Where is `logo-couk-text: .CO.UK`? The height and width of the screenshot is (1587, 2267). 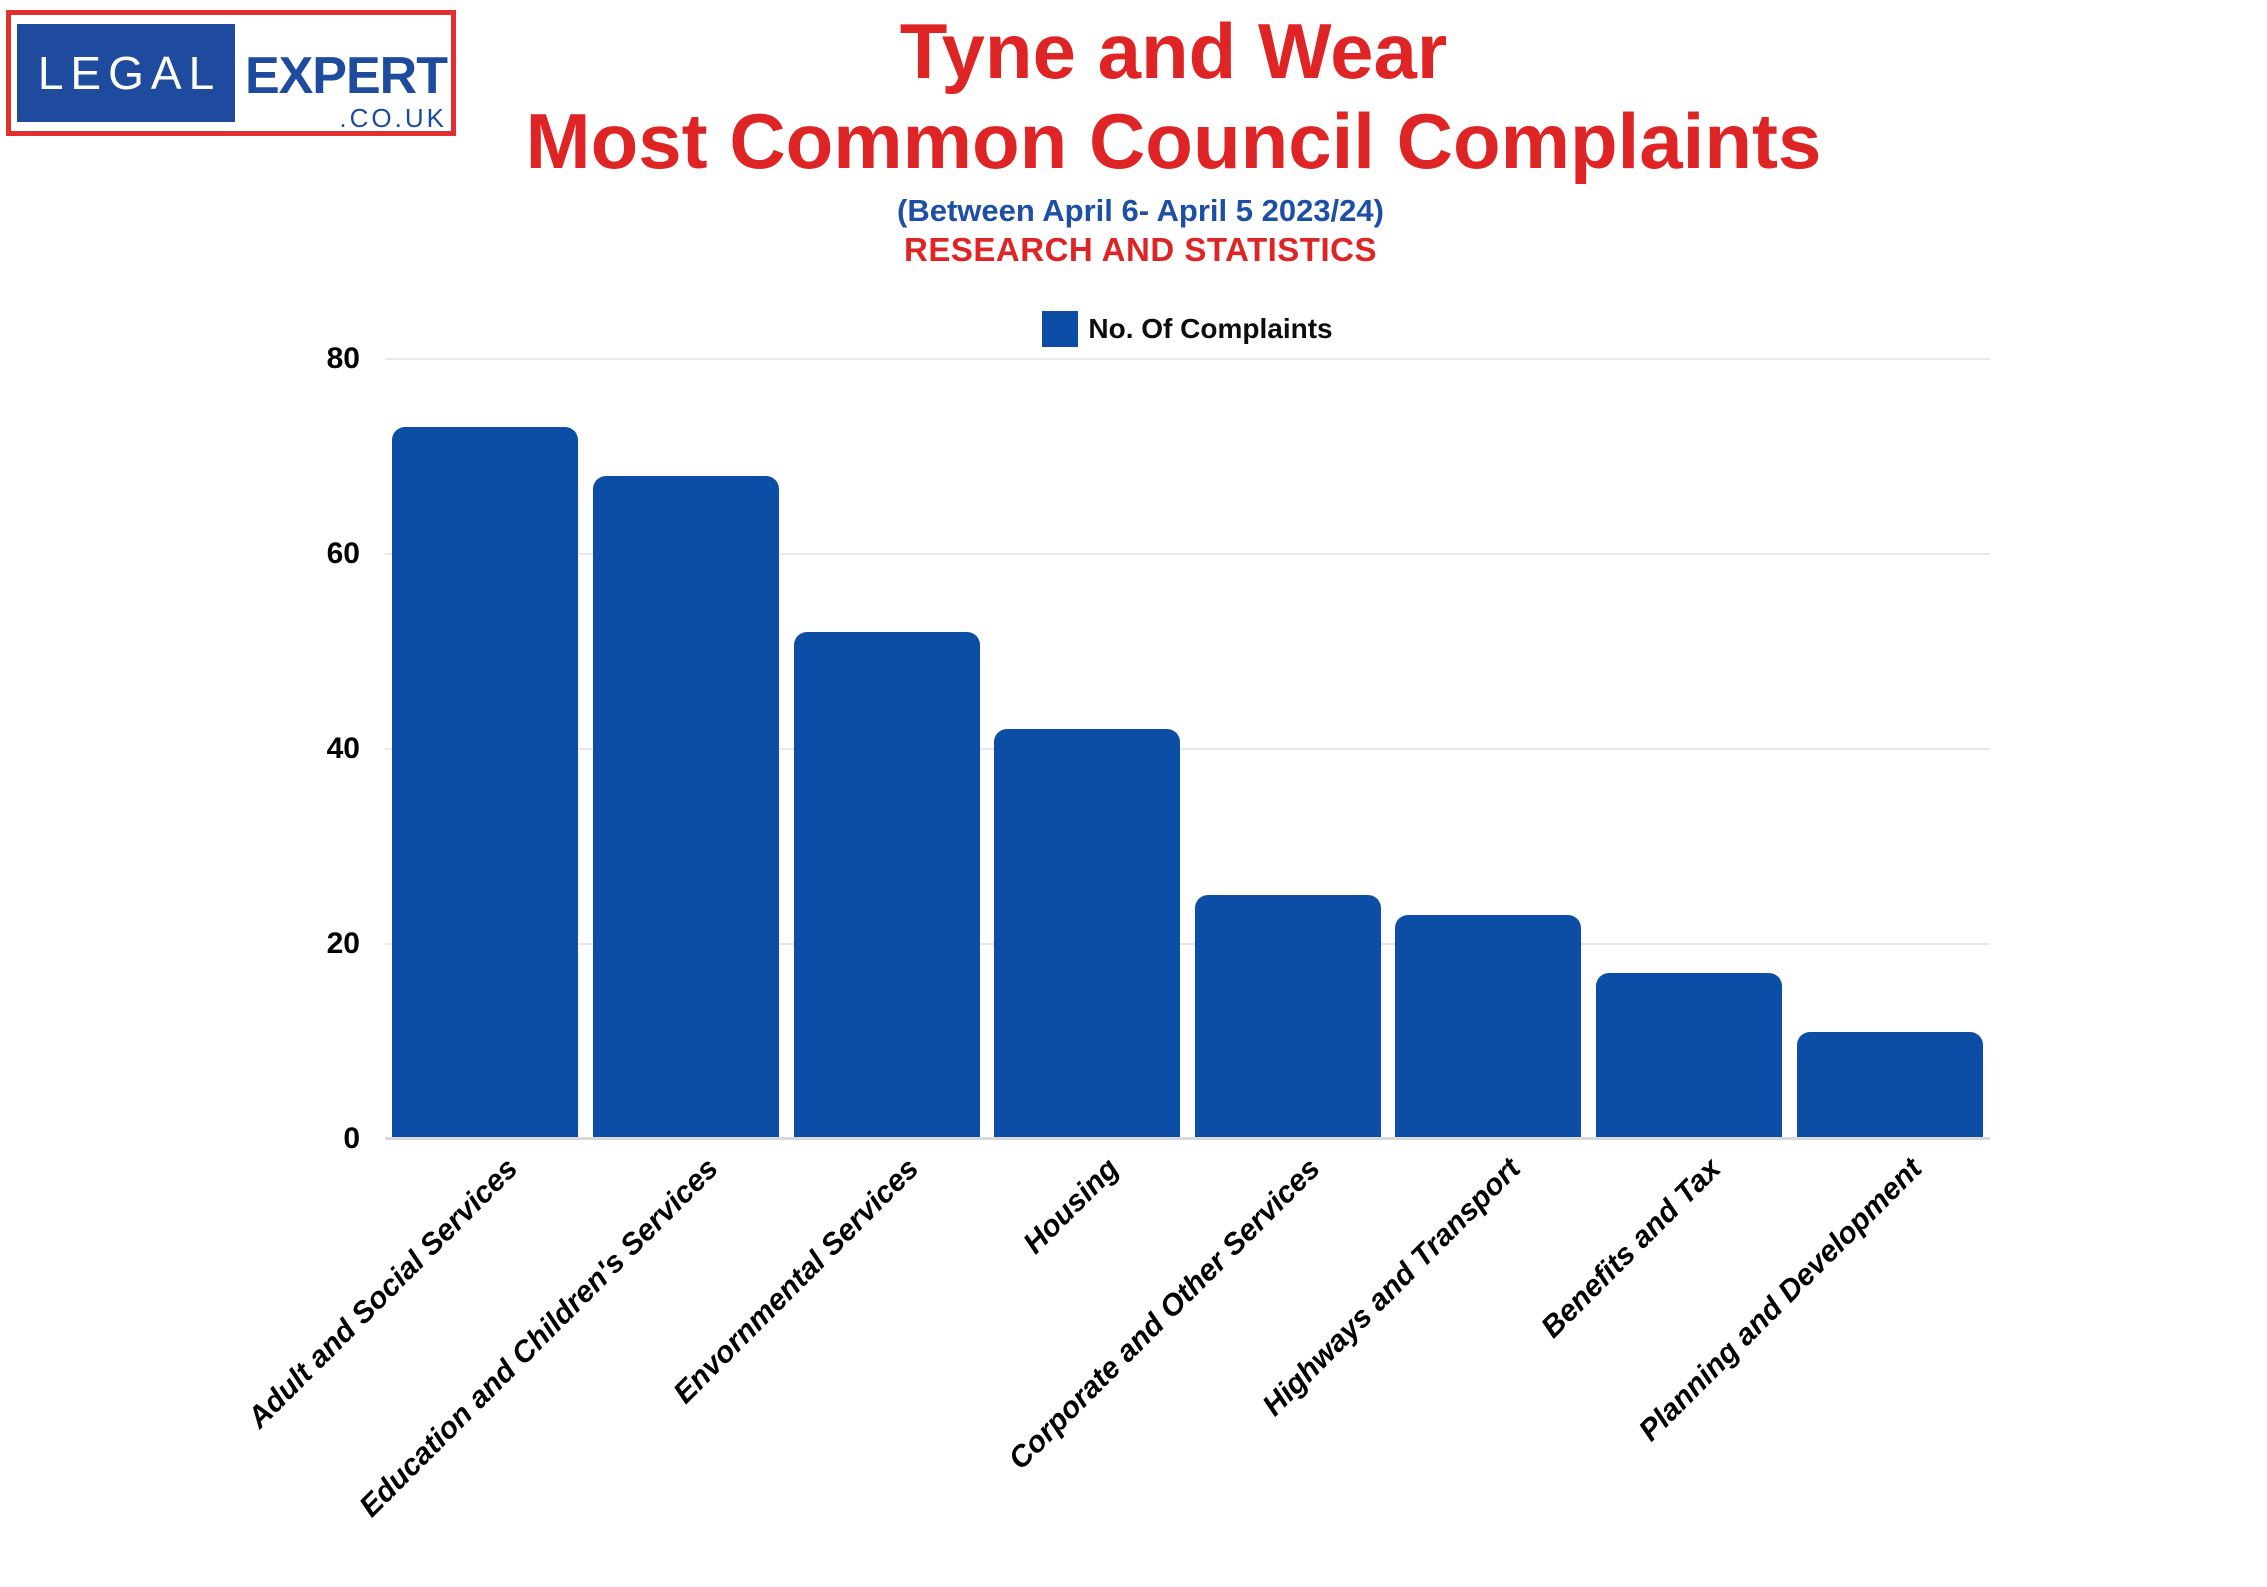 logo-couk-text: .CO.UK is located at coordinates (393, 118).